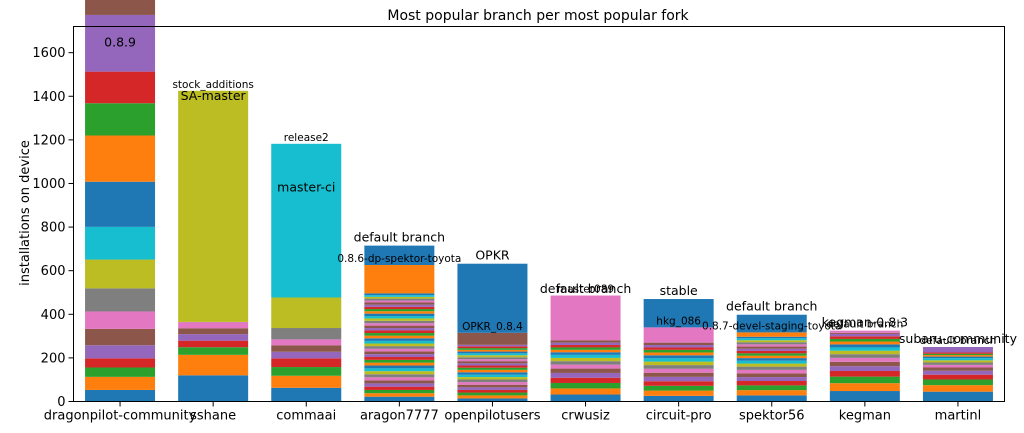  Describe the element at coordinates (585, 416) in the screenshot. I see `x-tick-label: crwusiz` at that location.